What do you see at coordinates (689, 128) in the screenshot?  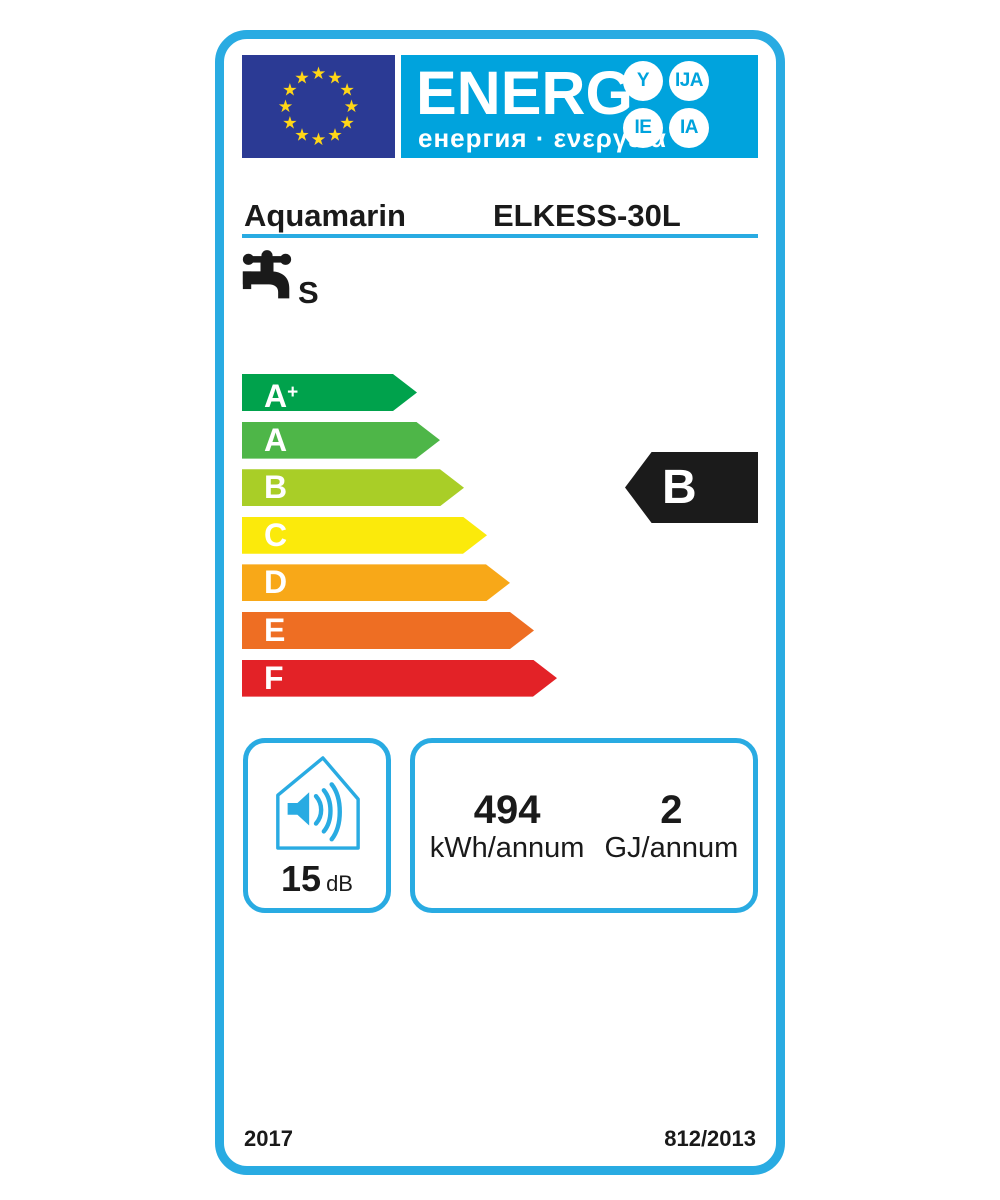 I see `suffix-bubble-ia: IA` at bounding box center [689, 128].